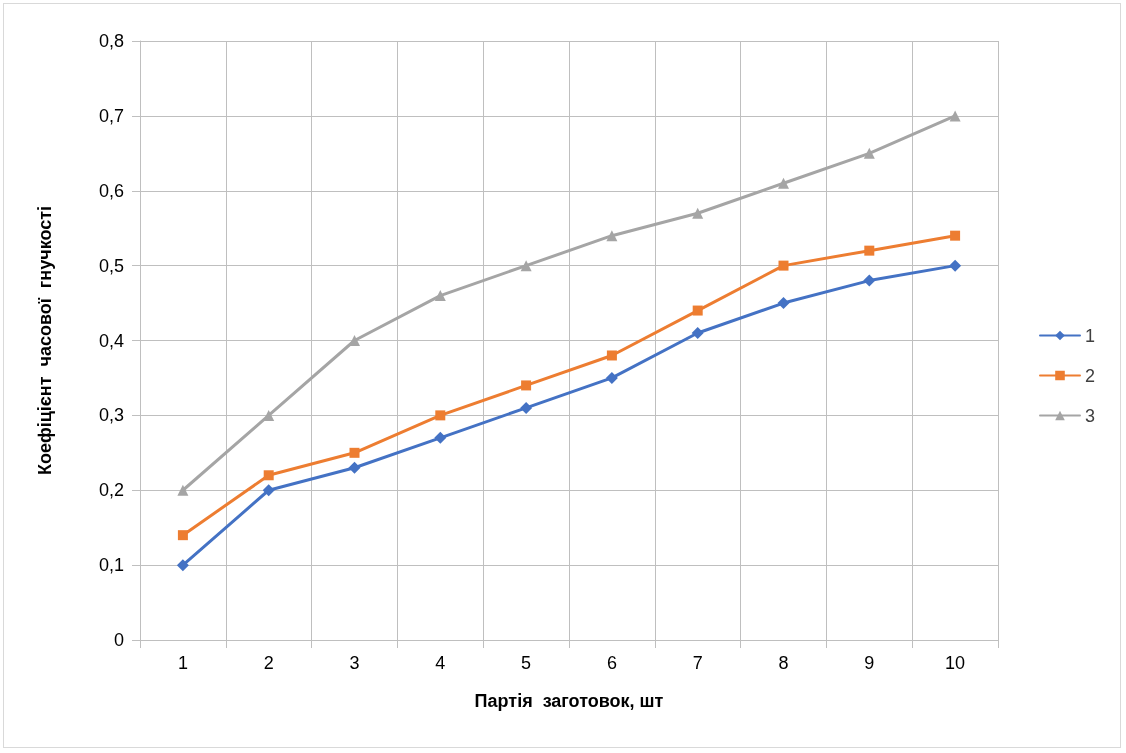 The height and width of the screenshot is (753, 1126). Describe the element at coordinates (697, 663) in the screenshot. I see `x-tick-label: 7` at that location.